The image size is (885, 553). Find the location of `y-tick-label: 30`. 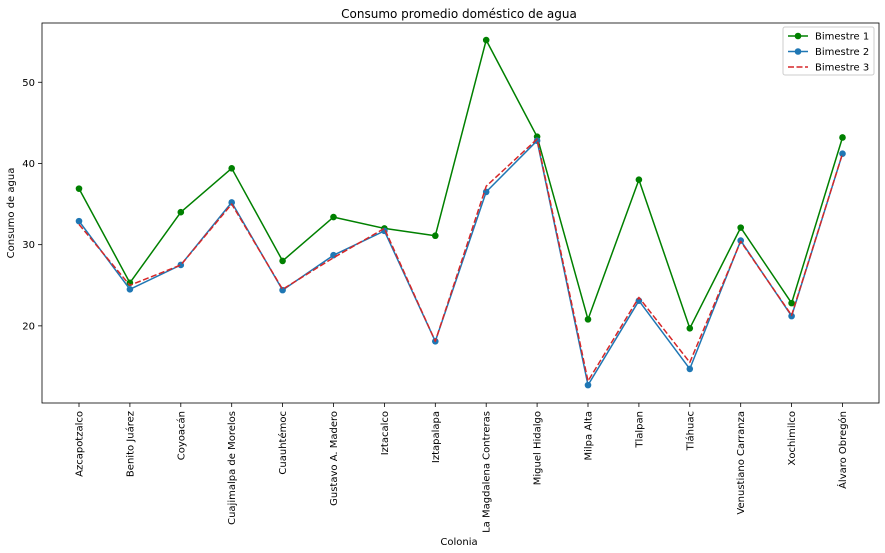

y-tick-label: 30 is located at coordinates (28, 245).